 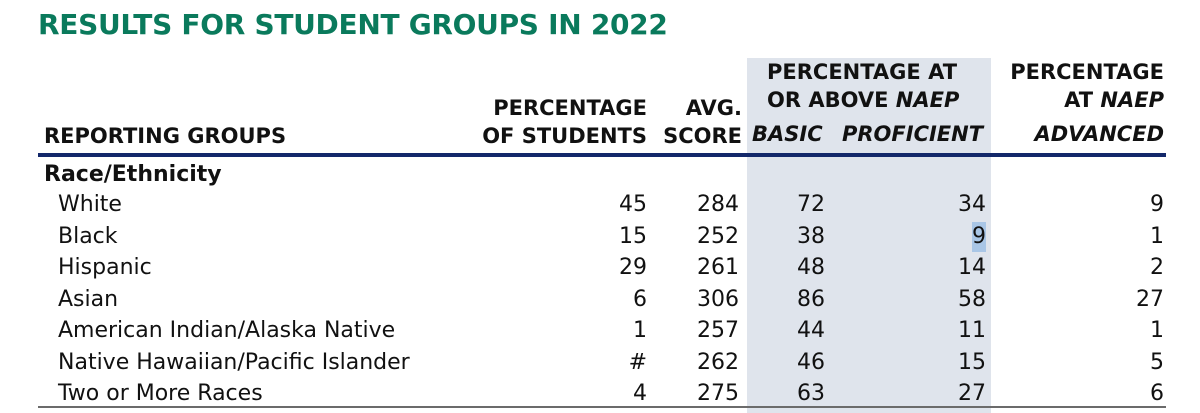 I want to click on header-rule, so click(x=602, y=155).